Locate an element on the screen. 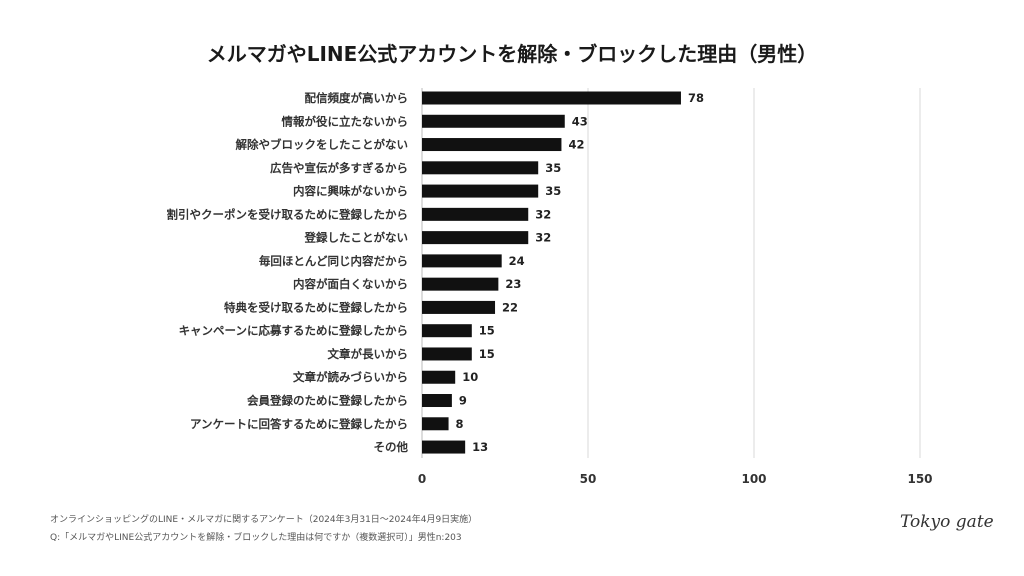 Image resolution: width=1024 pixels, height=576 pixels. category-label: 文章が読みづらいから is located at coordinates (350, 377).